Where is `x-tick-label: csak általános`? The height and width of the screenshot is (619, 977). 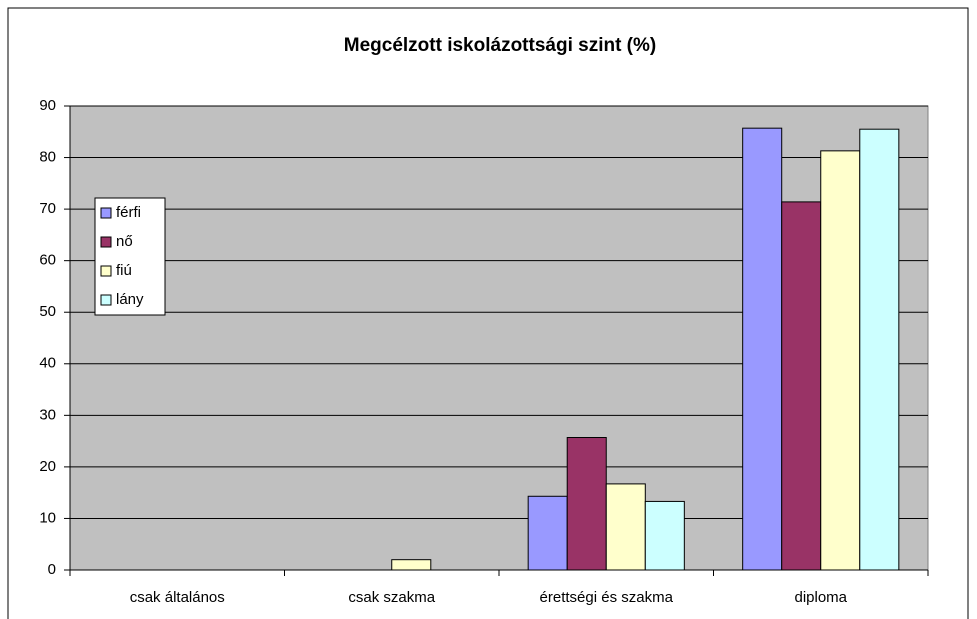
x-tick-label: csak általános is located at coordinates (177, 597).